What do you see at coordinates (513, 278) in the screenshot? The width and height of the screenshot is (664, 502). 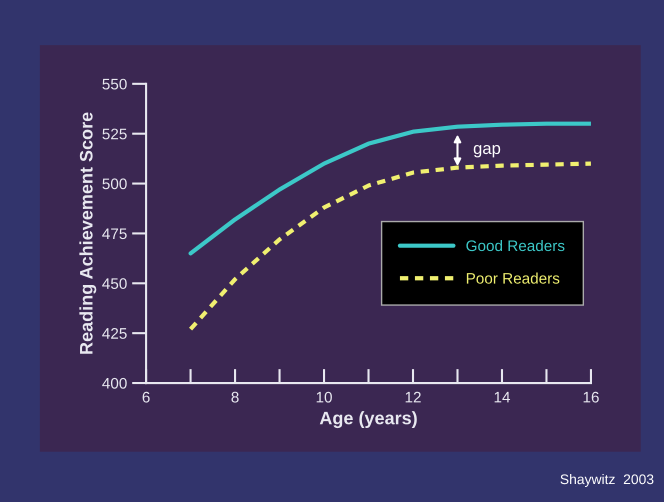 I see `legend-label: Poor Readers` at bounding box center [513, 278].